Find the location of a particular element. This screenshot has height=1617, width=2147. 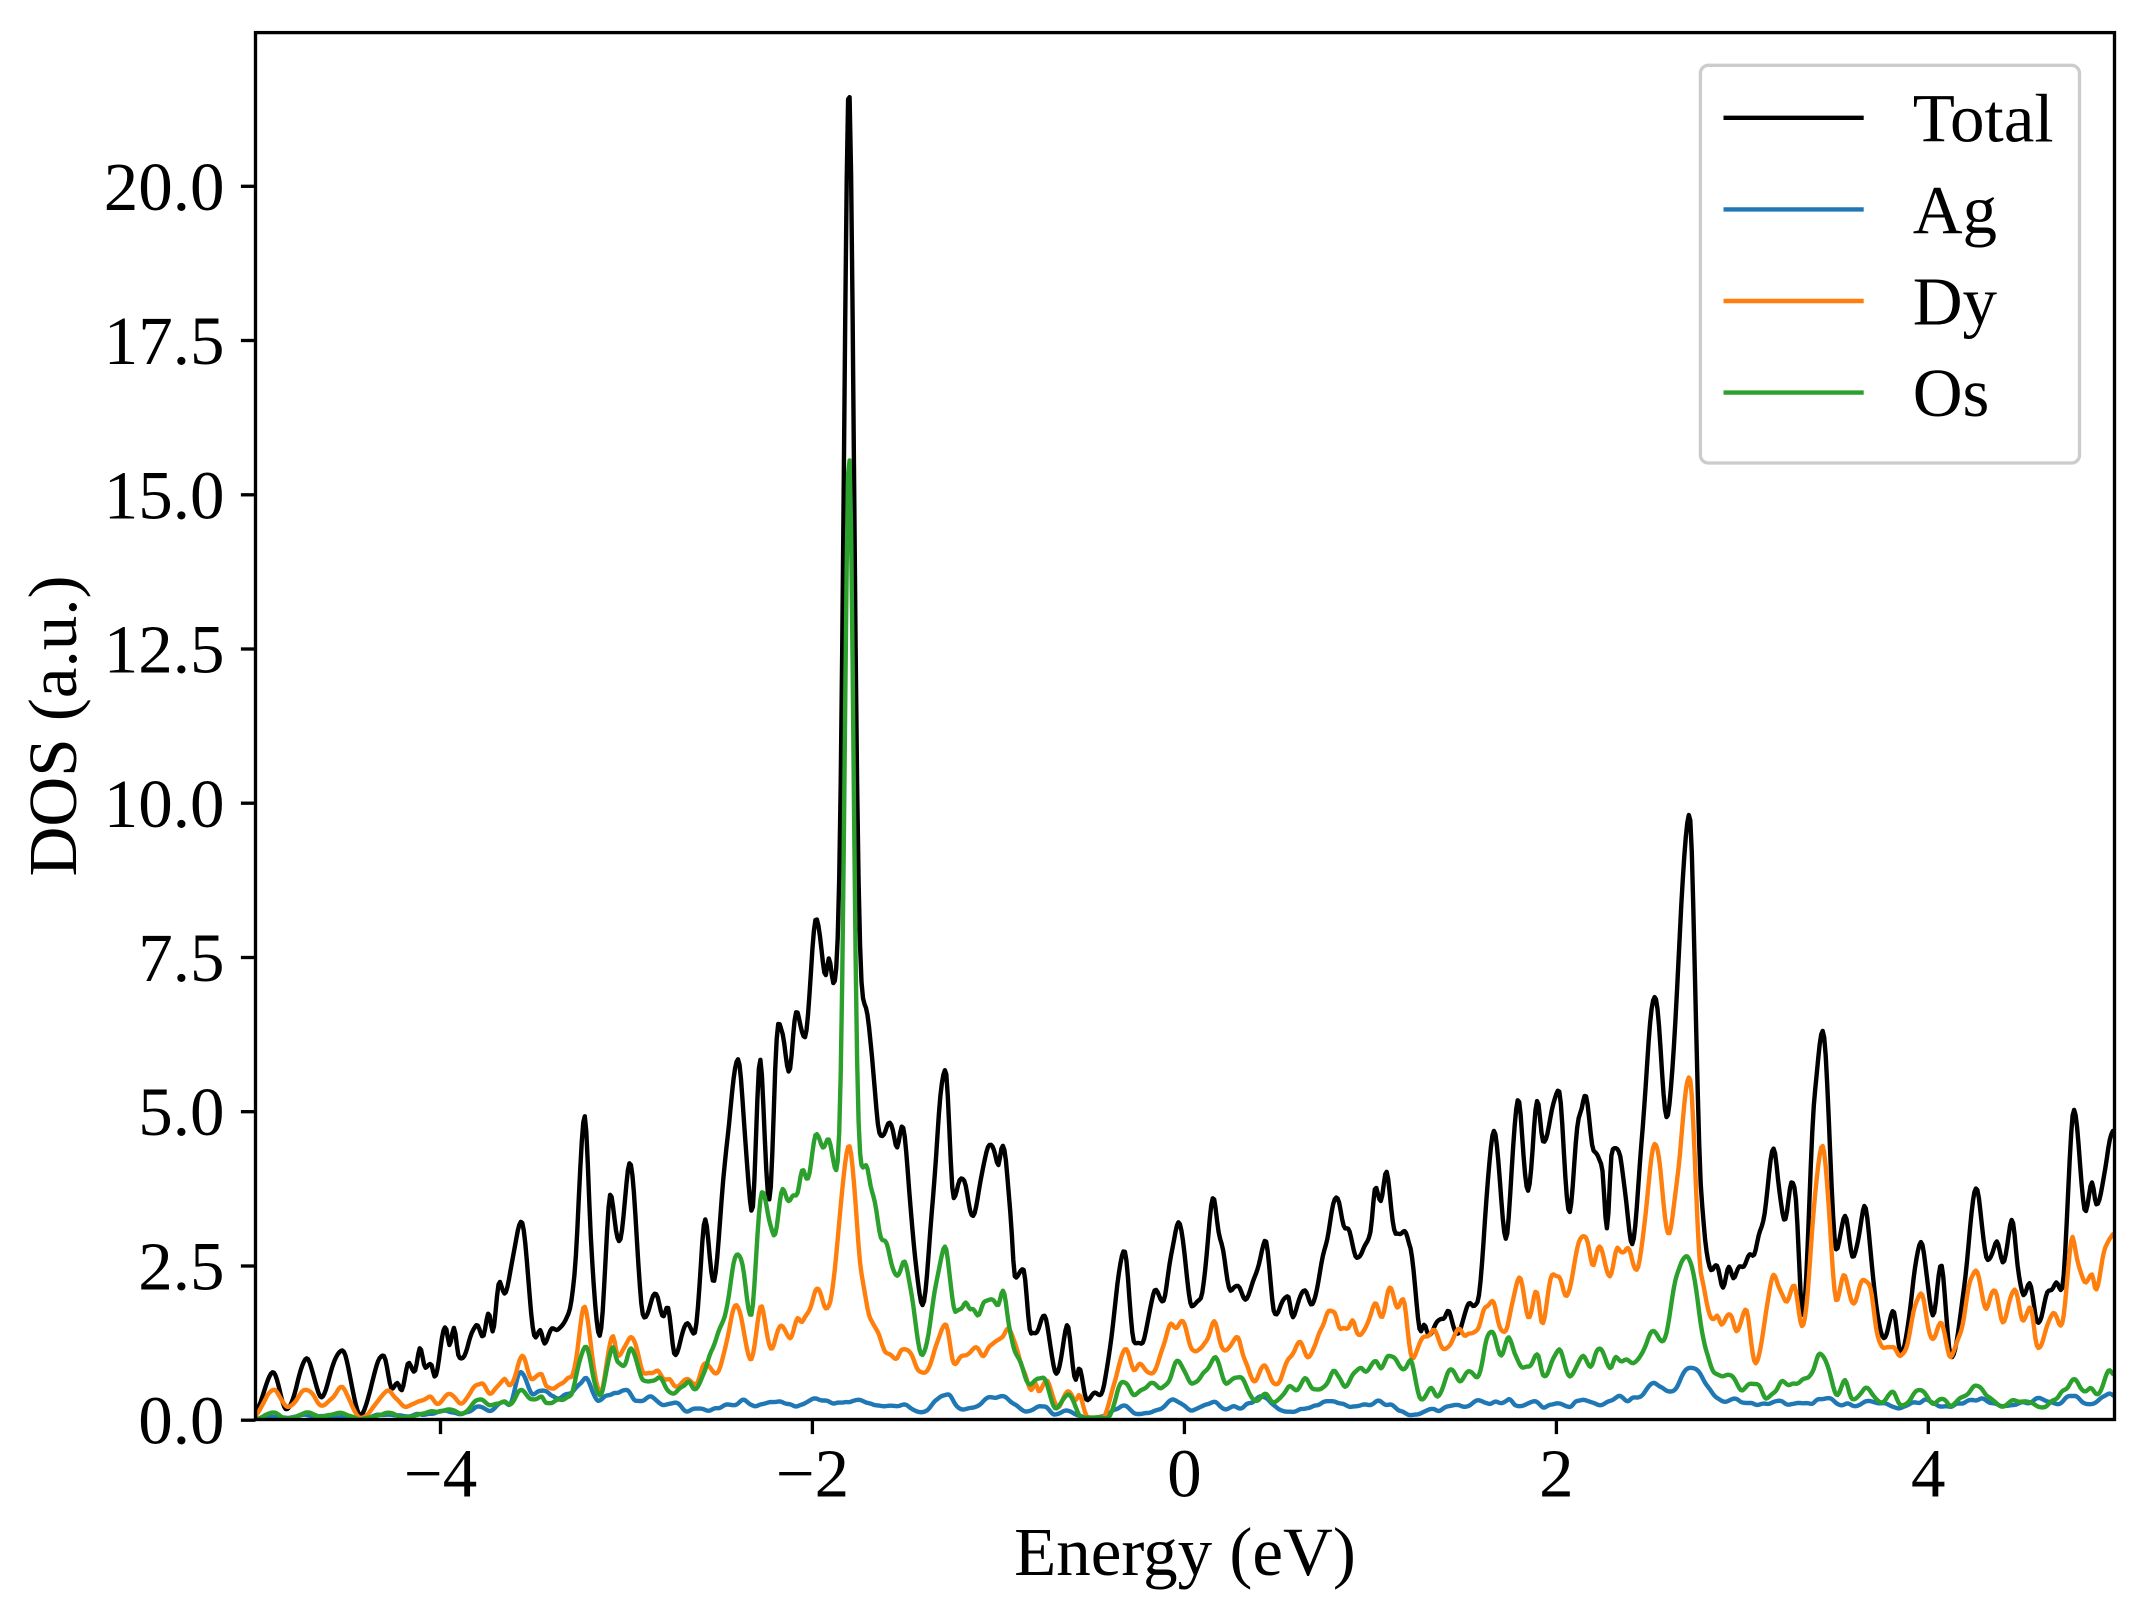

svg-text: 10.0 is located at coordinates (164, 804).